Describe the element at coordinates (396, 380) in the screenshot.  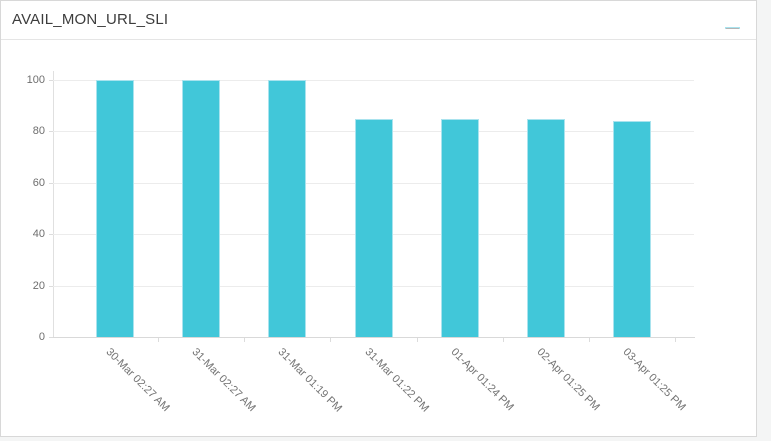
I see `x-axis-tick-label: 31-Mar 01:22 PM` at that location.